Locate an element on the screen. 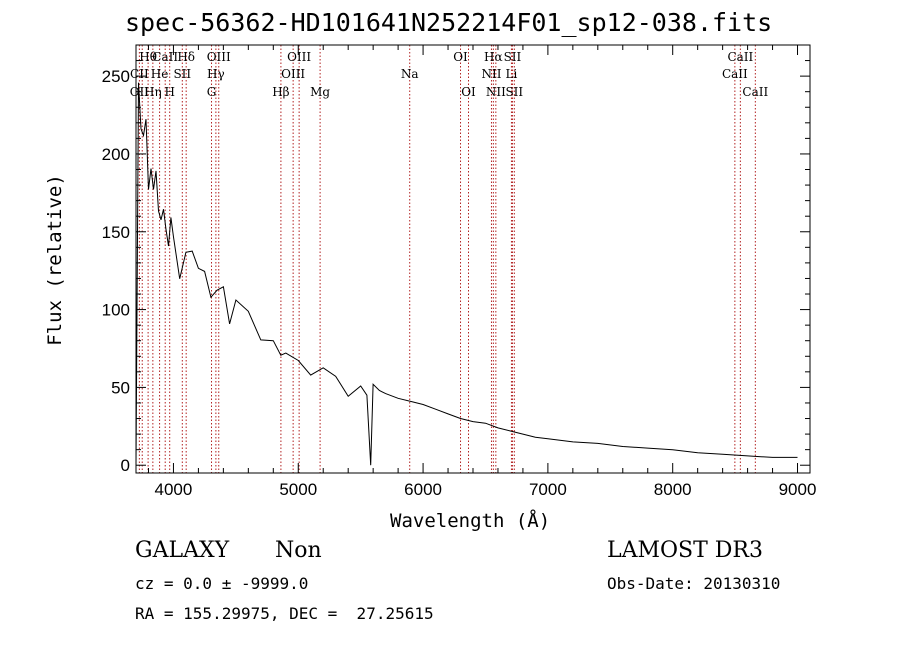 The image size is (900, 649). redshift-info: cz = 0.0 ± -9999.0 is located at coordinates (222, 583).